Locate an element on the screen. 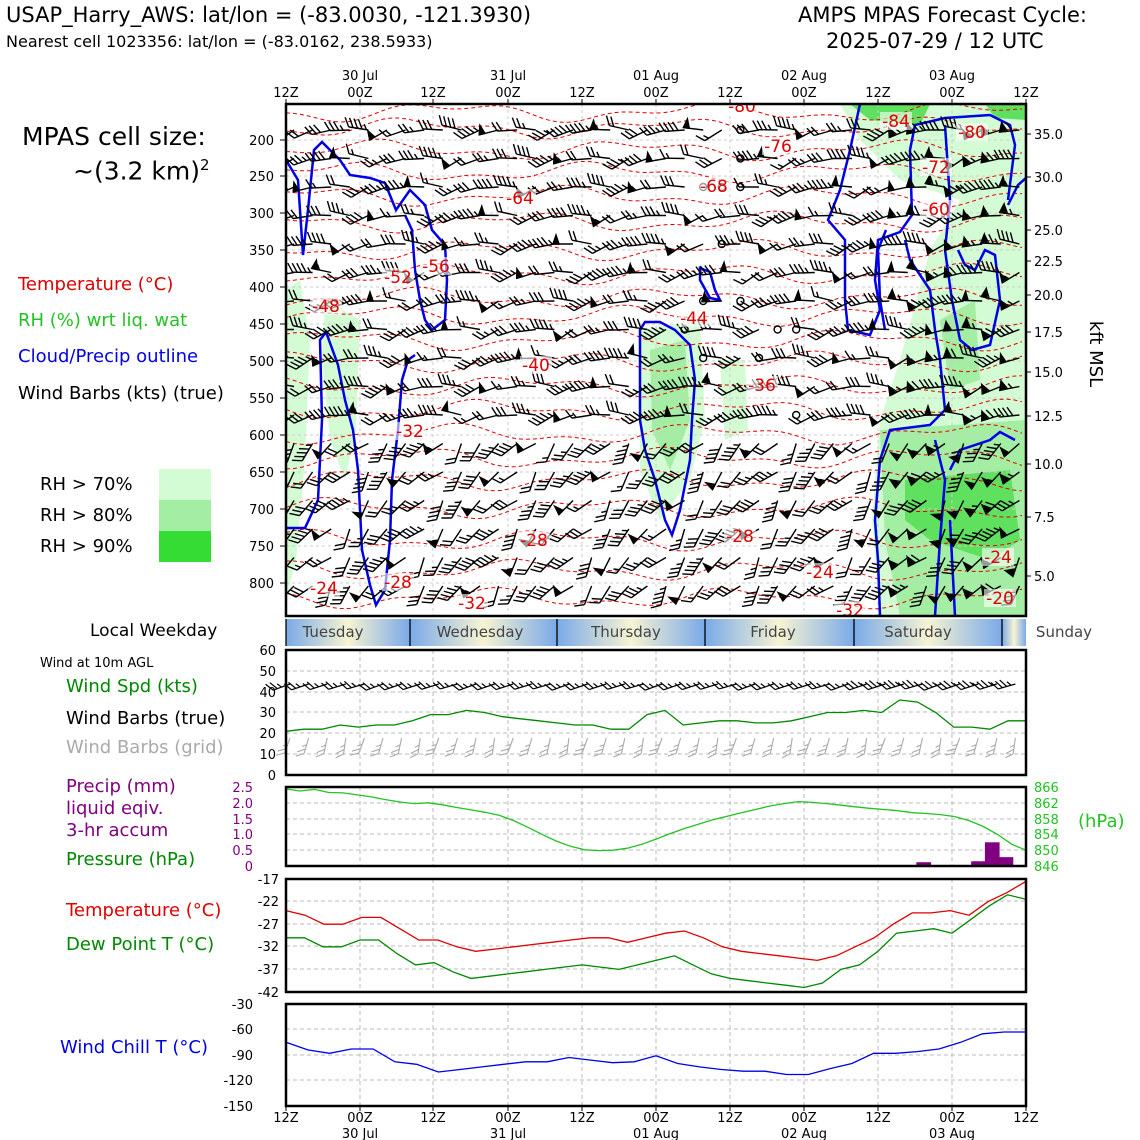  weekday-label: Sunday is located at coordinates (1064, 632).